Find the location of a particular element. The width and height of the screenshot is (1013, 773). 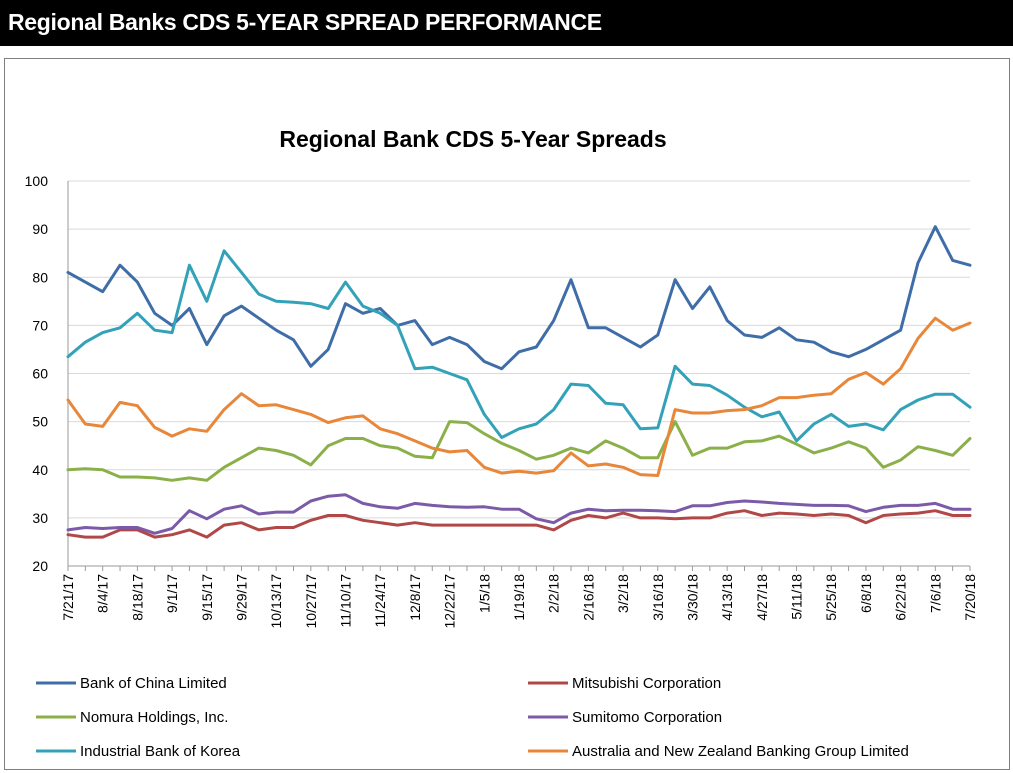

x-tick-label: 4/27/18 is located at coordinates (762, 597).